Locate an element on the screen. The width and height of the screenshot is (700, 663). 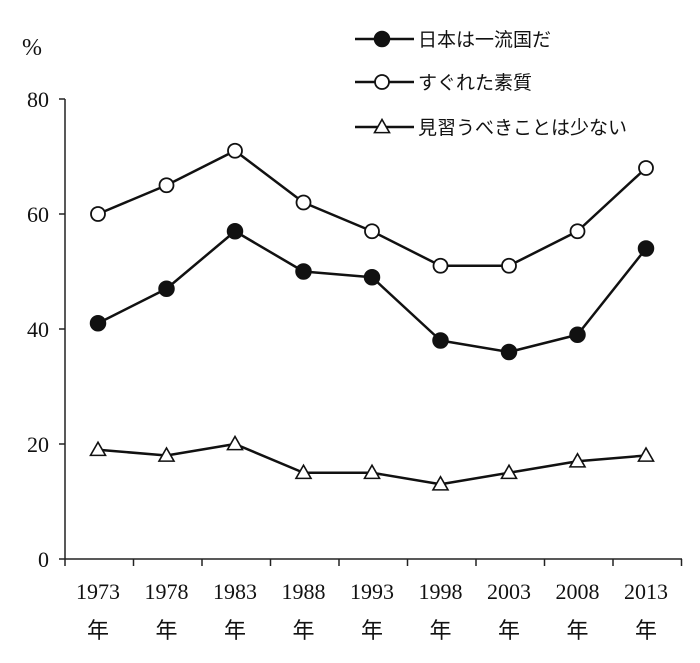
x-tick-label: 1993 is located at coordinates (372, 591).